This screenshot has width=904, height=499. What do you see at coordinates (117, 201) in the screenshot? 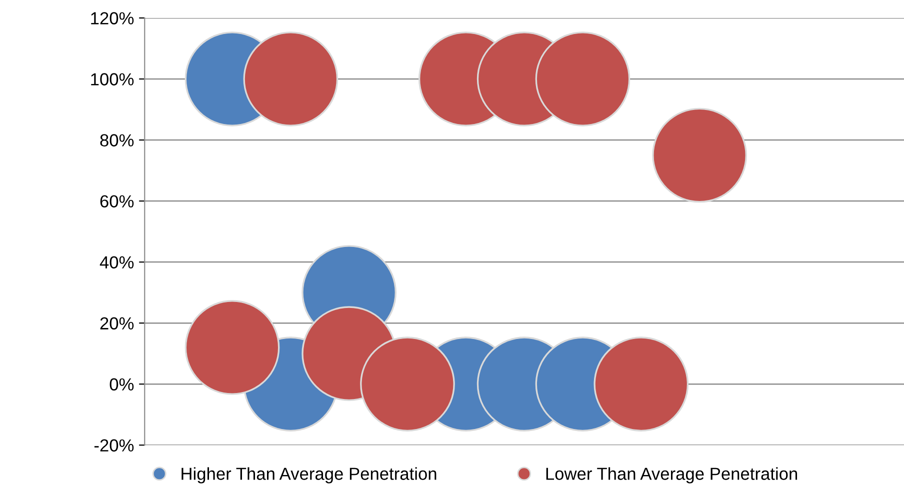
I see `y-tick-label: 60%` at bounding box center [117, 201].